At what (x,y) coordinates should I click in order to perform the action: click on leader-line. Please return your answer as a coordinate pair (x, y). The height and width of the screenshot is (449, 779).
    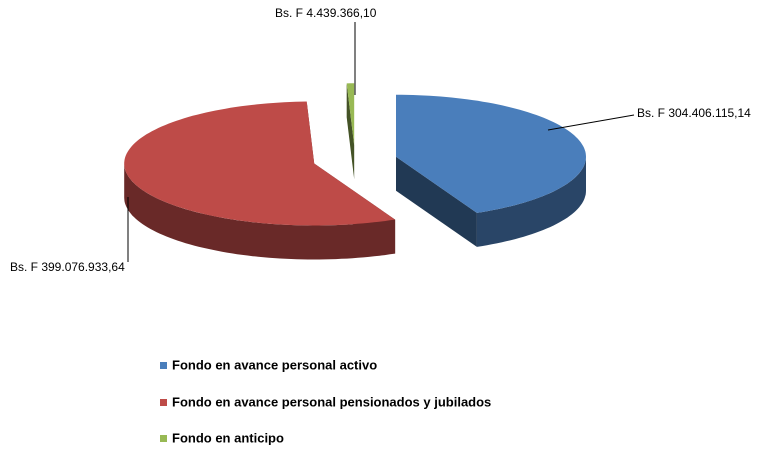
    Looking at the image, I should click on (591, 122).